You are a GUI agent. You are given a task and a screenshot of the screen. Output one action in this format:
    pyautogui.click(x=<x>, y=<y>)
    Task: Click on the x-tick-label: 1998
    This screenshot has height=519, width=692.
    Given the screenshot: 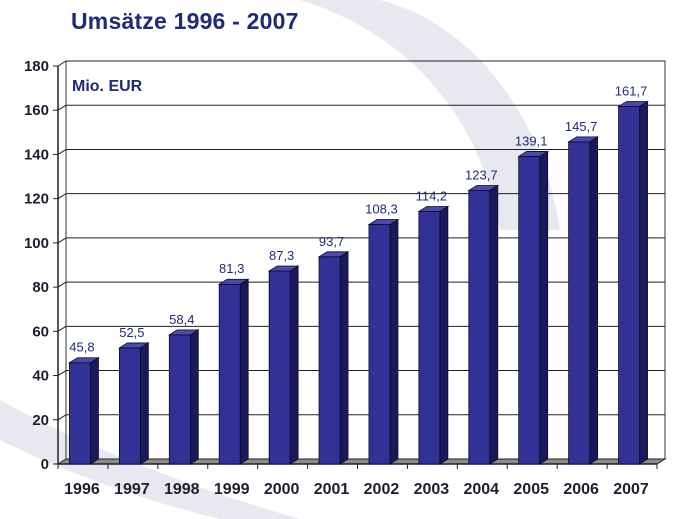 What is the action you would take?
    pyautogui.click(x=182, y=489)
    